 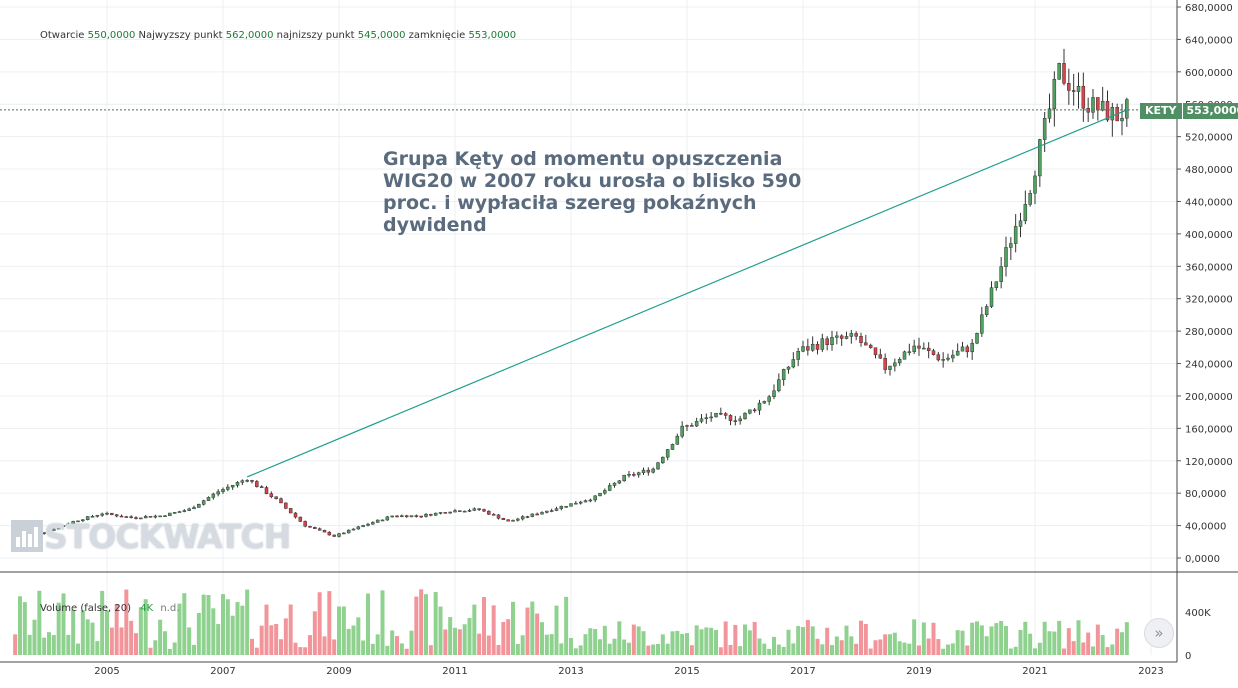 I want to click on y-tick-label: 0,0000, so click(x=1202, y=559).